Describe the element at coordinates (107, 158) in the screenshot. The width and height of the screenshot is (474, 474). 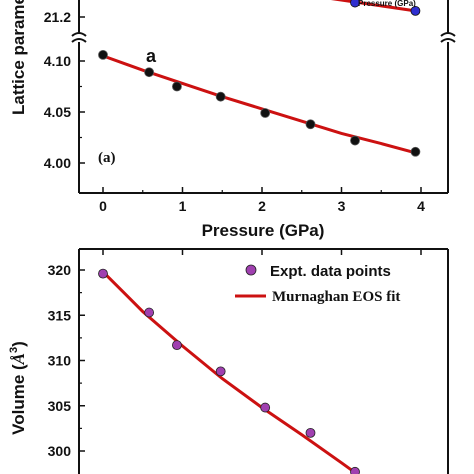
I see `panel-a-label: (a)` at that location.